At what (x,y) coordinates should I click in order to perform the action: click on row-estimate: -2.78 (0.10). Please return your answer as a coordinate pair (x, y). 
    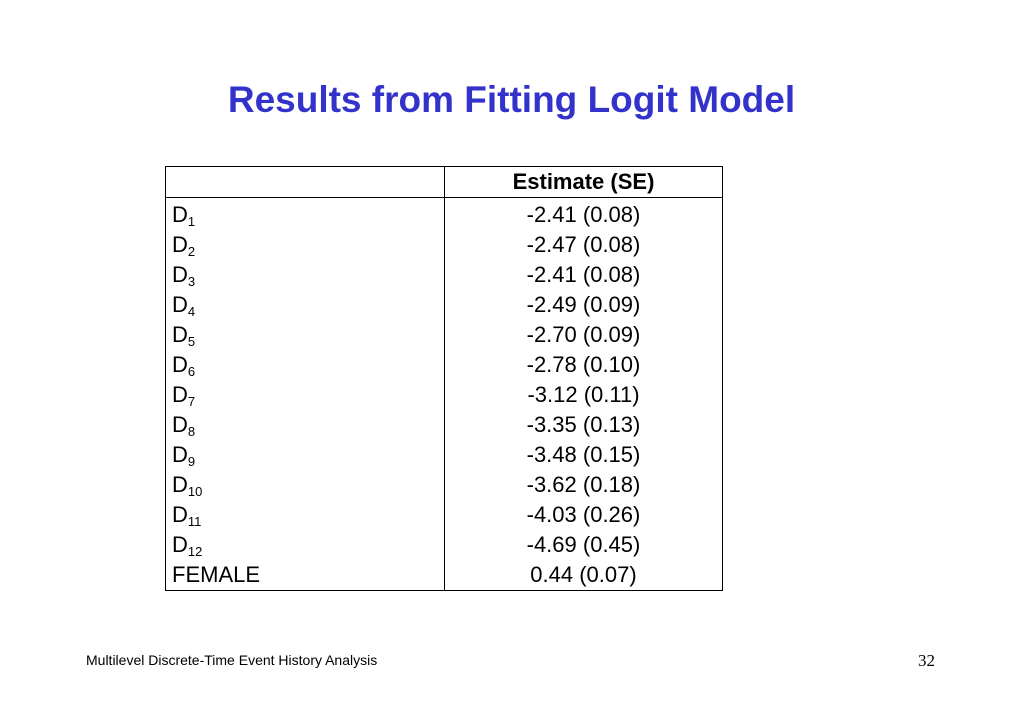
    Looking at the image, I should click on (583, 365).